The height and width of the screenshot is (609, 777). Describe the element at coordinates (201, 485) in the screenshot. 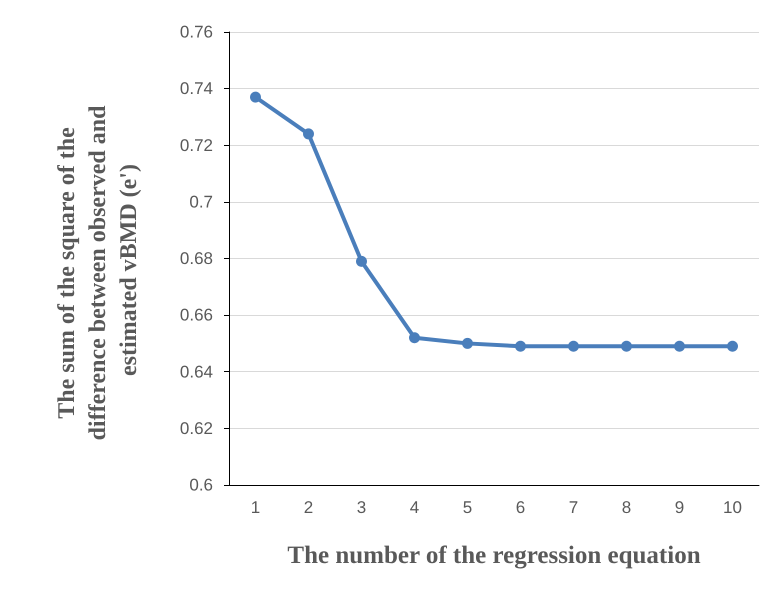

I see `y-tick-label: 0.6` at that location.